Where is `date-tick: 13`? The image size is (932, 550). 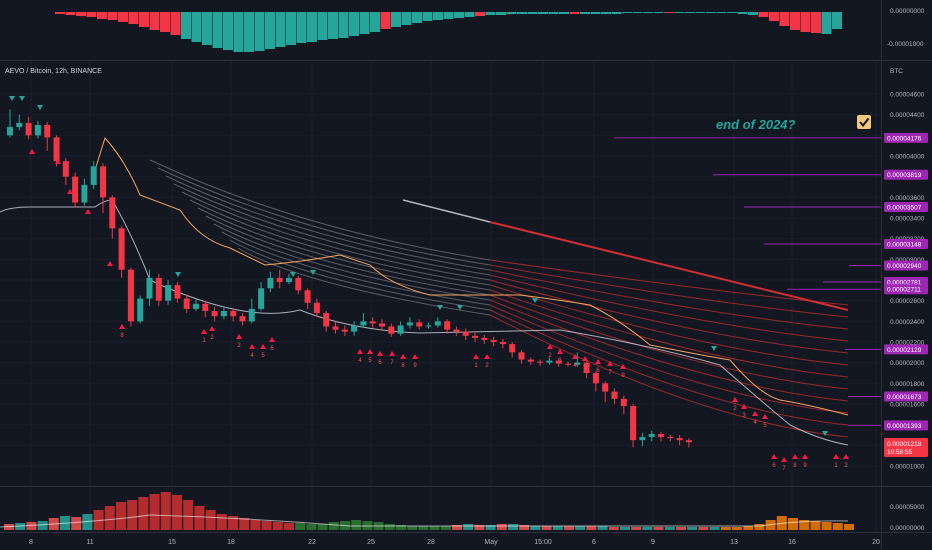 date-tick: 13 is located at coordinates (734, 542).